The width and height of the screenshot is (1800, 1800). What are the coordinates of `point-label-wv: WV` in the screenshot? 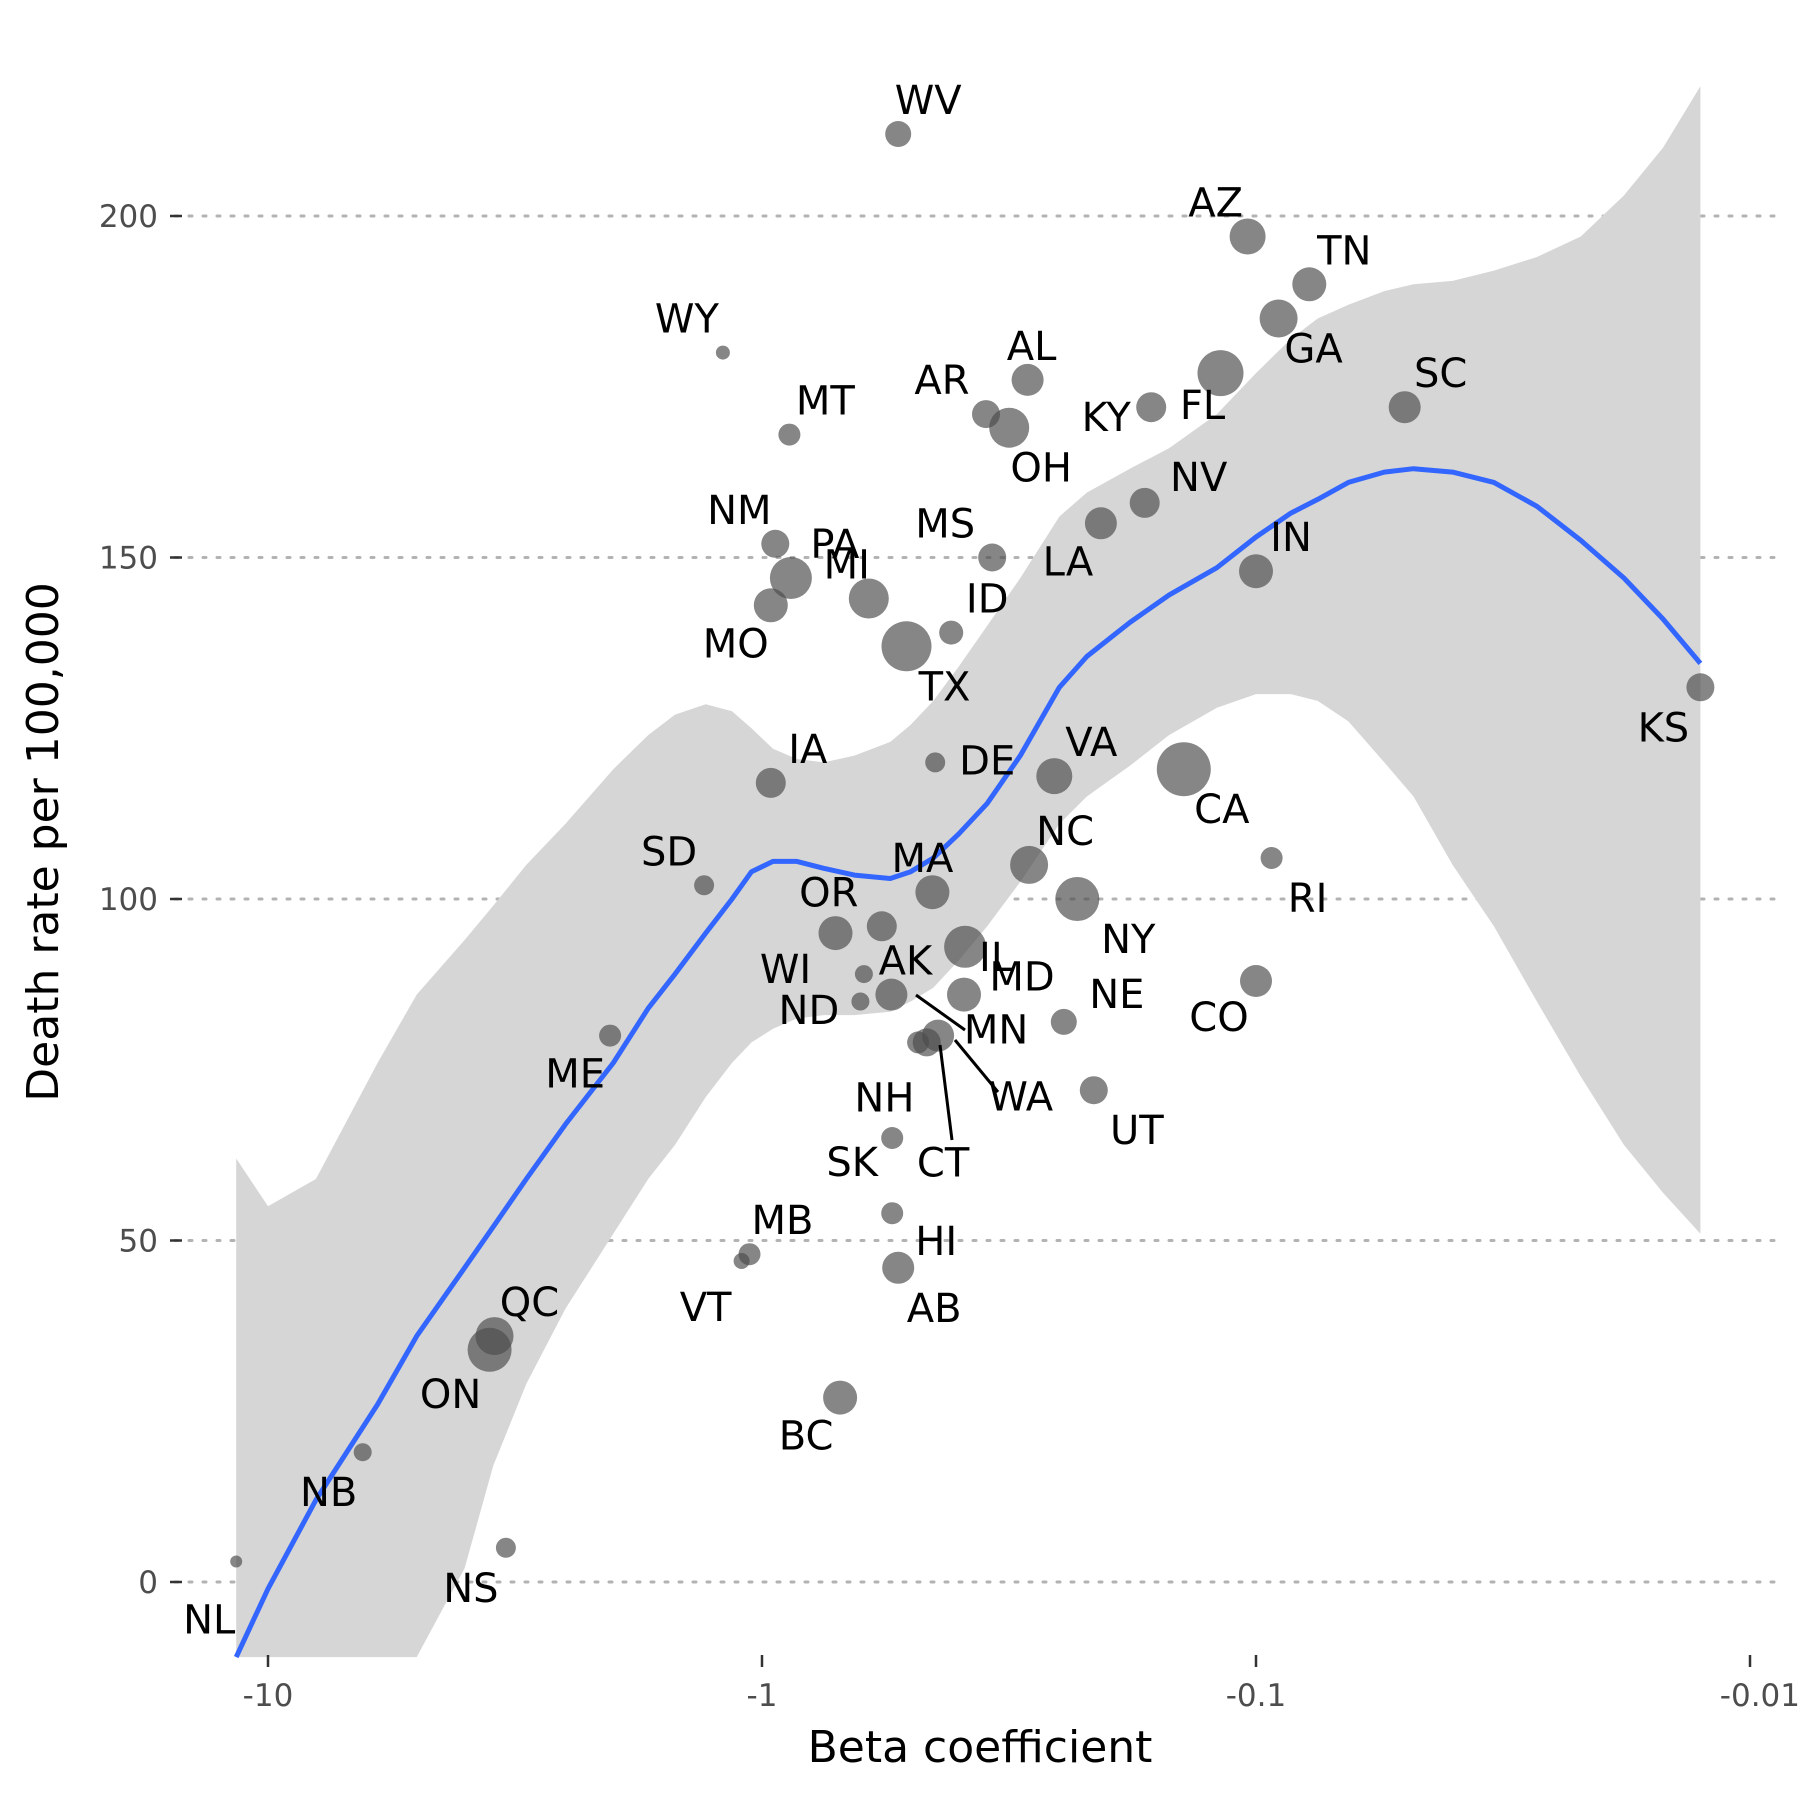 It's located at (929, 101).